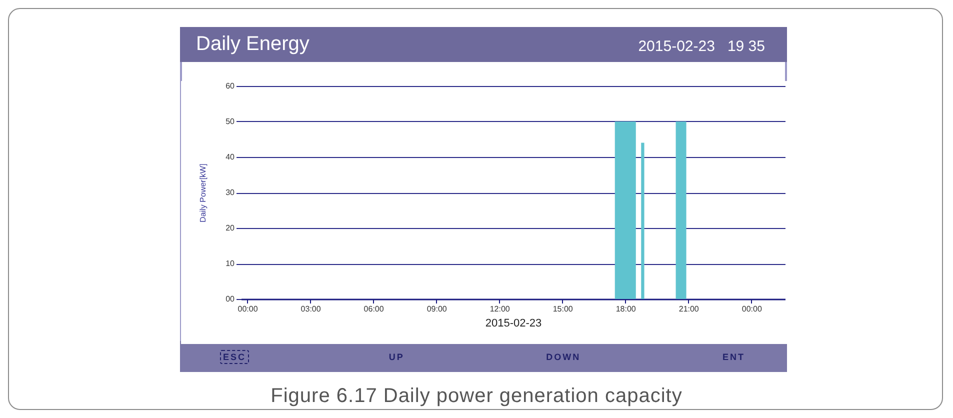  Describe the element at coordinates (477, 396) in the screenshot. I see `caption: Figure 6.17 Daily power generation capacity` at that location.